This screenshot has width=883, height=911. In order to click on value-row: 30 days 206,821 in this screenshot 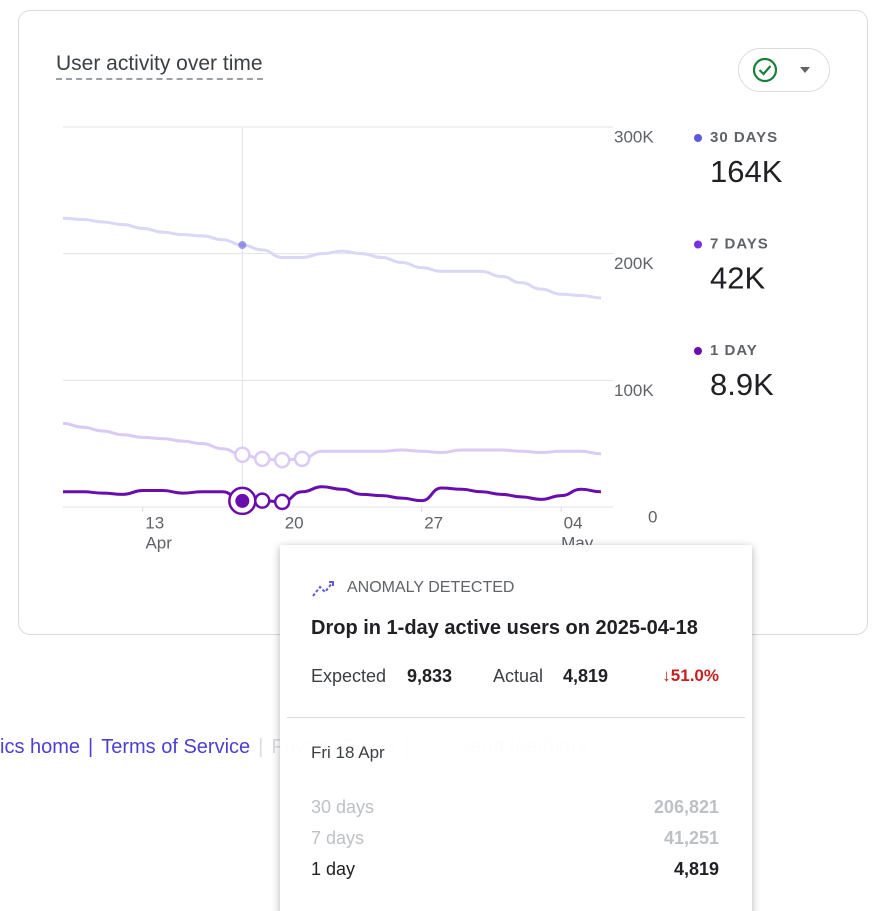, I will do `click(515, 807)`.